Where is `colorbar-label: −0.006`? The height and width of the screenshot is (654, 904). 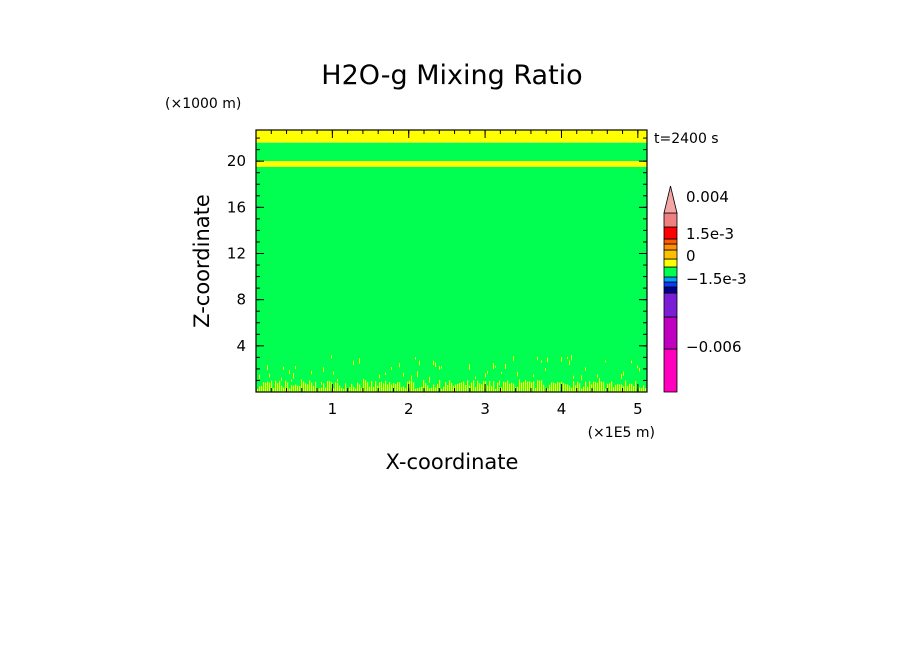
colorbar-label: −0.006 is located at coordinates (714, 347).